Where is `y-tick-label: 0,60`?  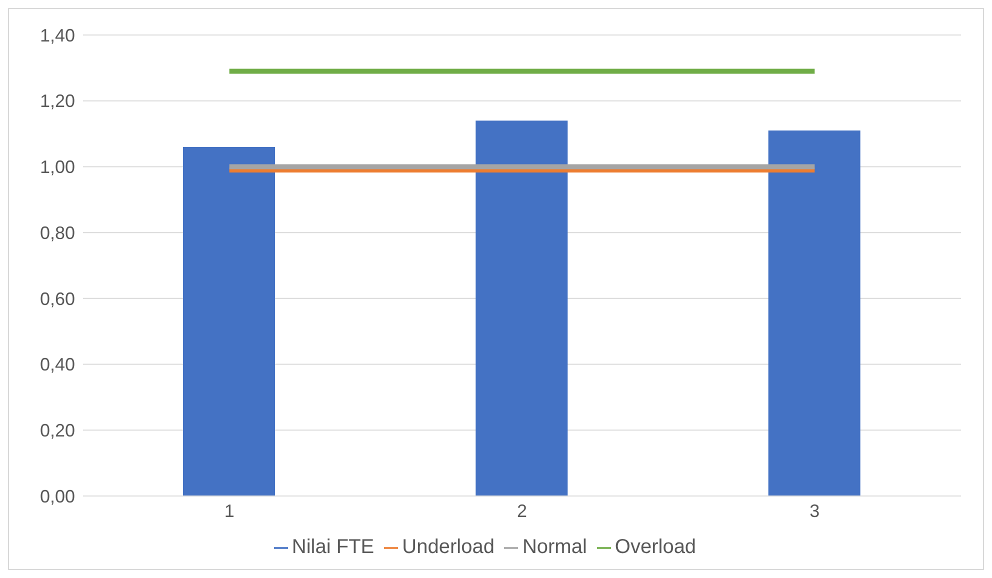 y-tick-label: 0,60 is located at coordinates (57, 298).